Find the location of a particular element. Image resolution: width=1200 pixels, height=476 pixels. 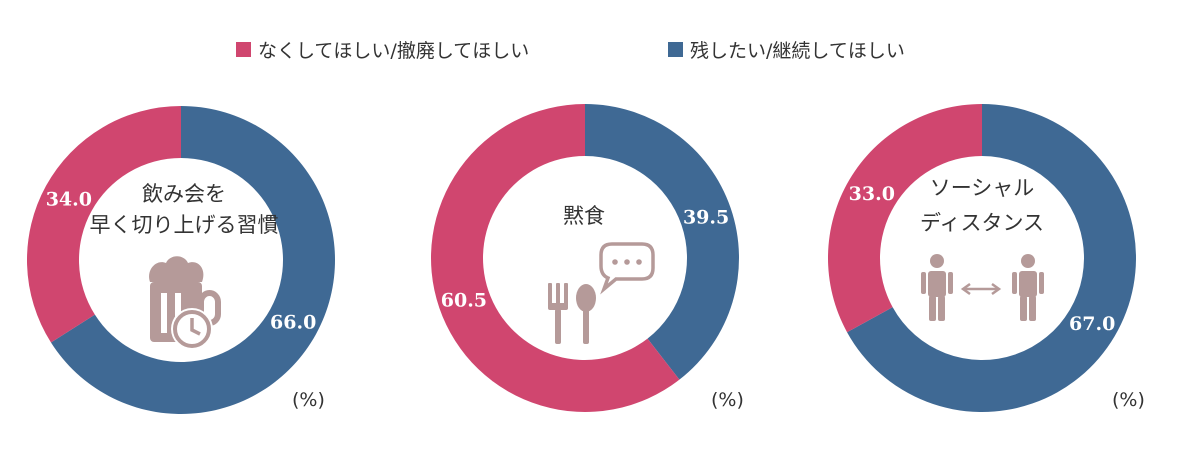

unit-label-3: (%) is located at coordinates (1128, 400).